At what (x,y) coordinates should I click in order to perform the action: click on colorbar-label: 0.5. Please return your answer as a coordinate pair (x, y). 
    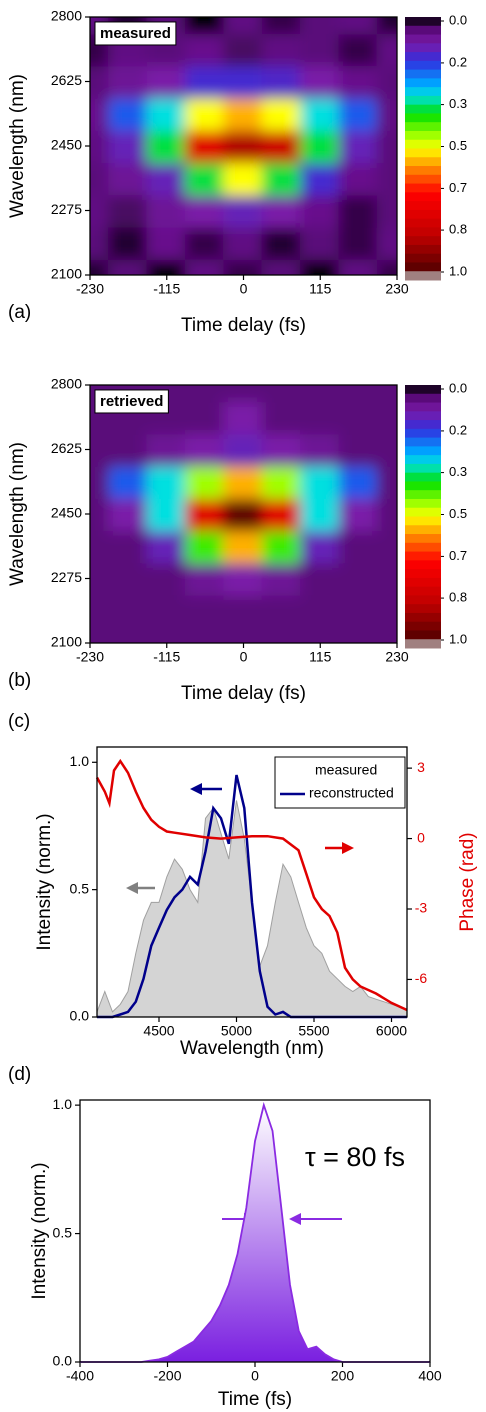
    Looking at the image, I should click on (458, 145).